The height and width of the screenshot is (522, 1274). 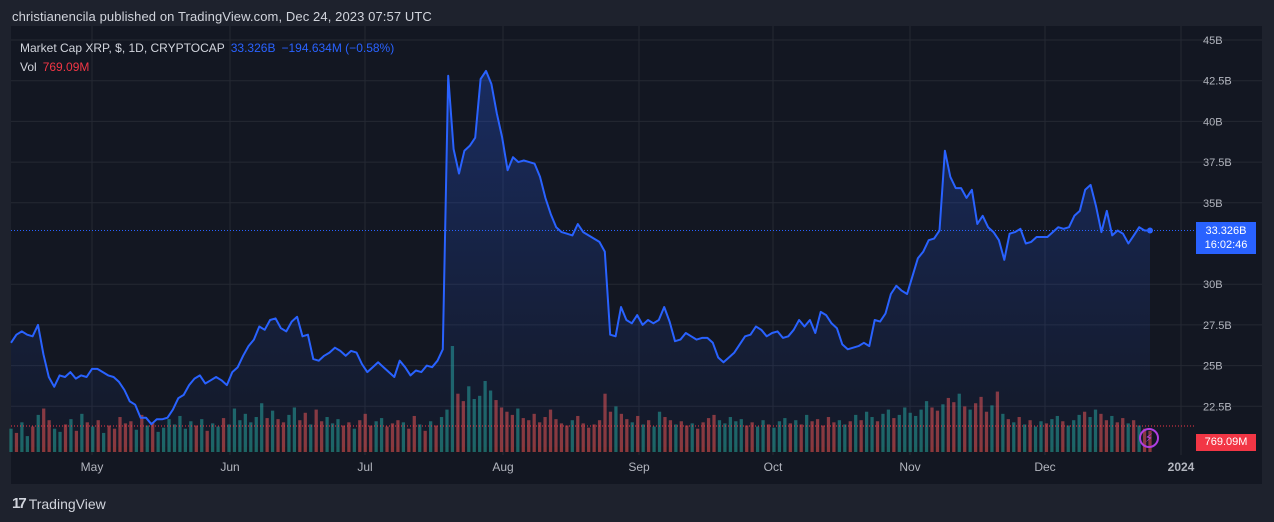 What do you see at coordinates (909, 467) in the screenshot?
I see `x-tick-label: Nov` at bounding box center [909, 467].